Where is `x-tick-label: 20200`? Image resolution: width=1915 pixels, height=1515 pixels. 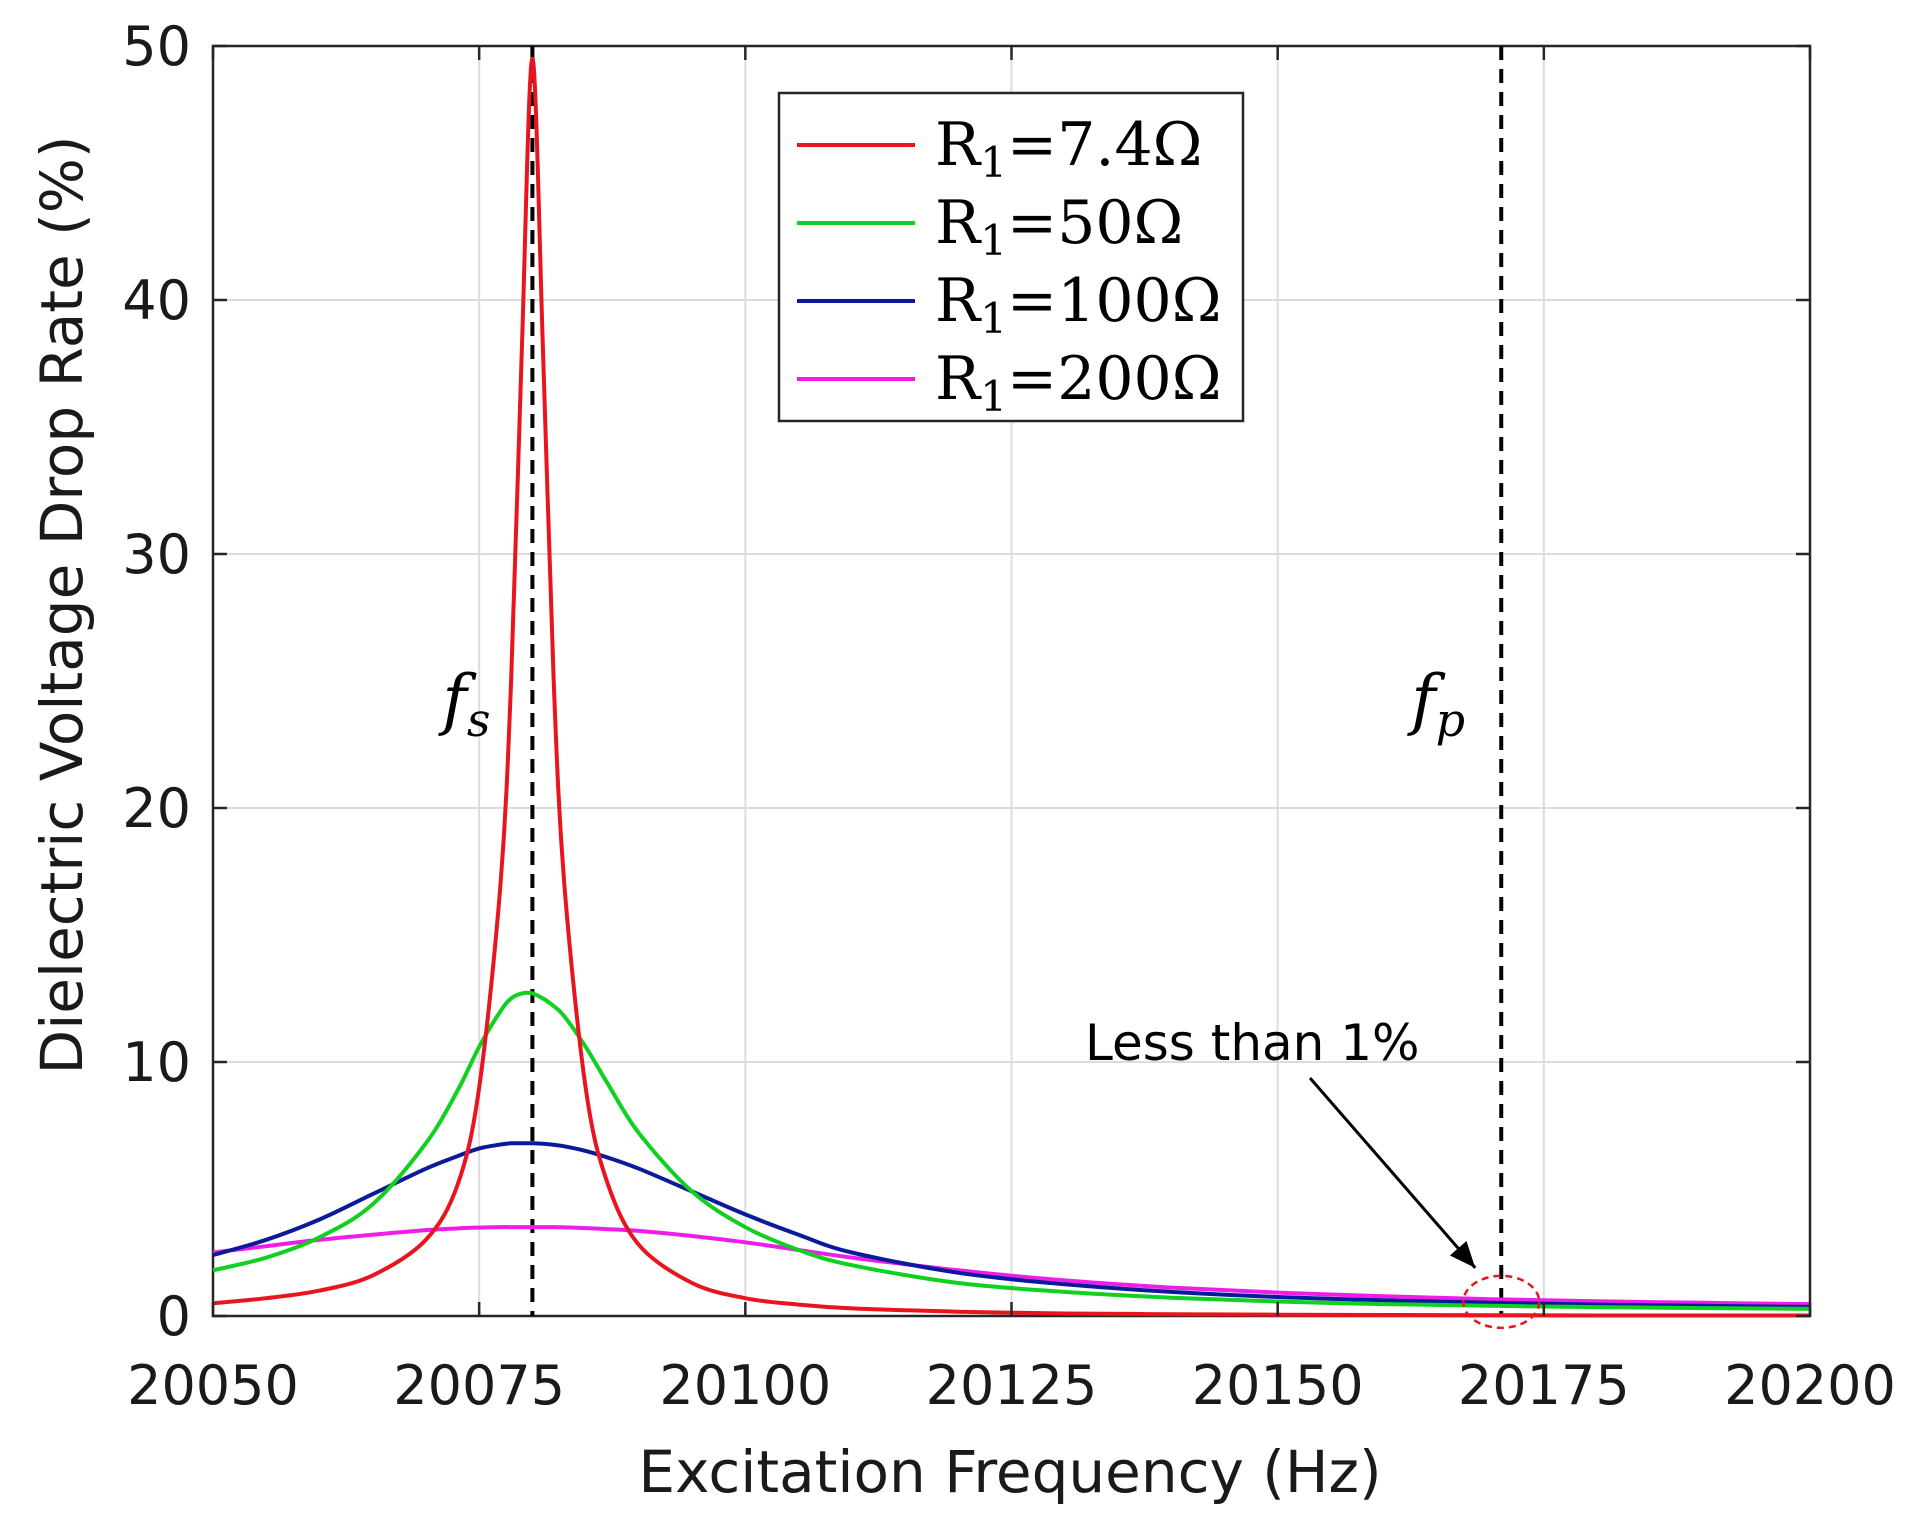 x-tick-label: 20200 is located at coordinates (1810, 1385).